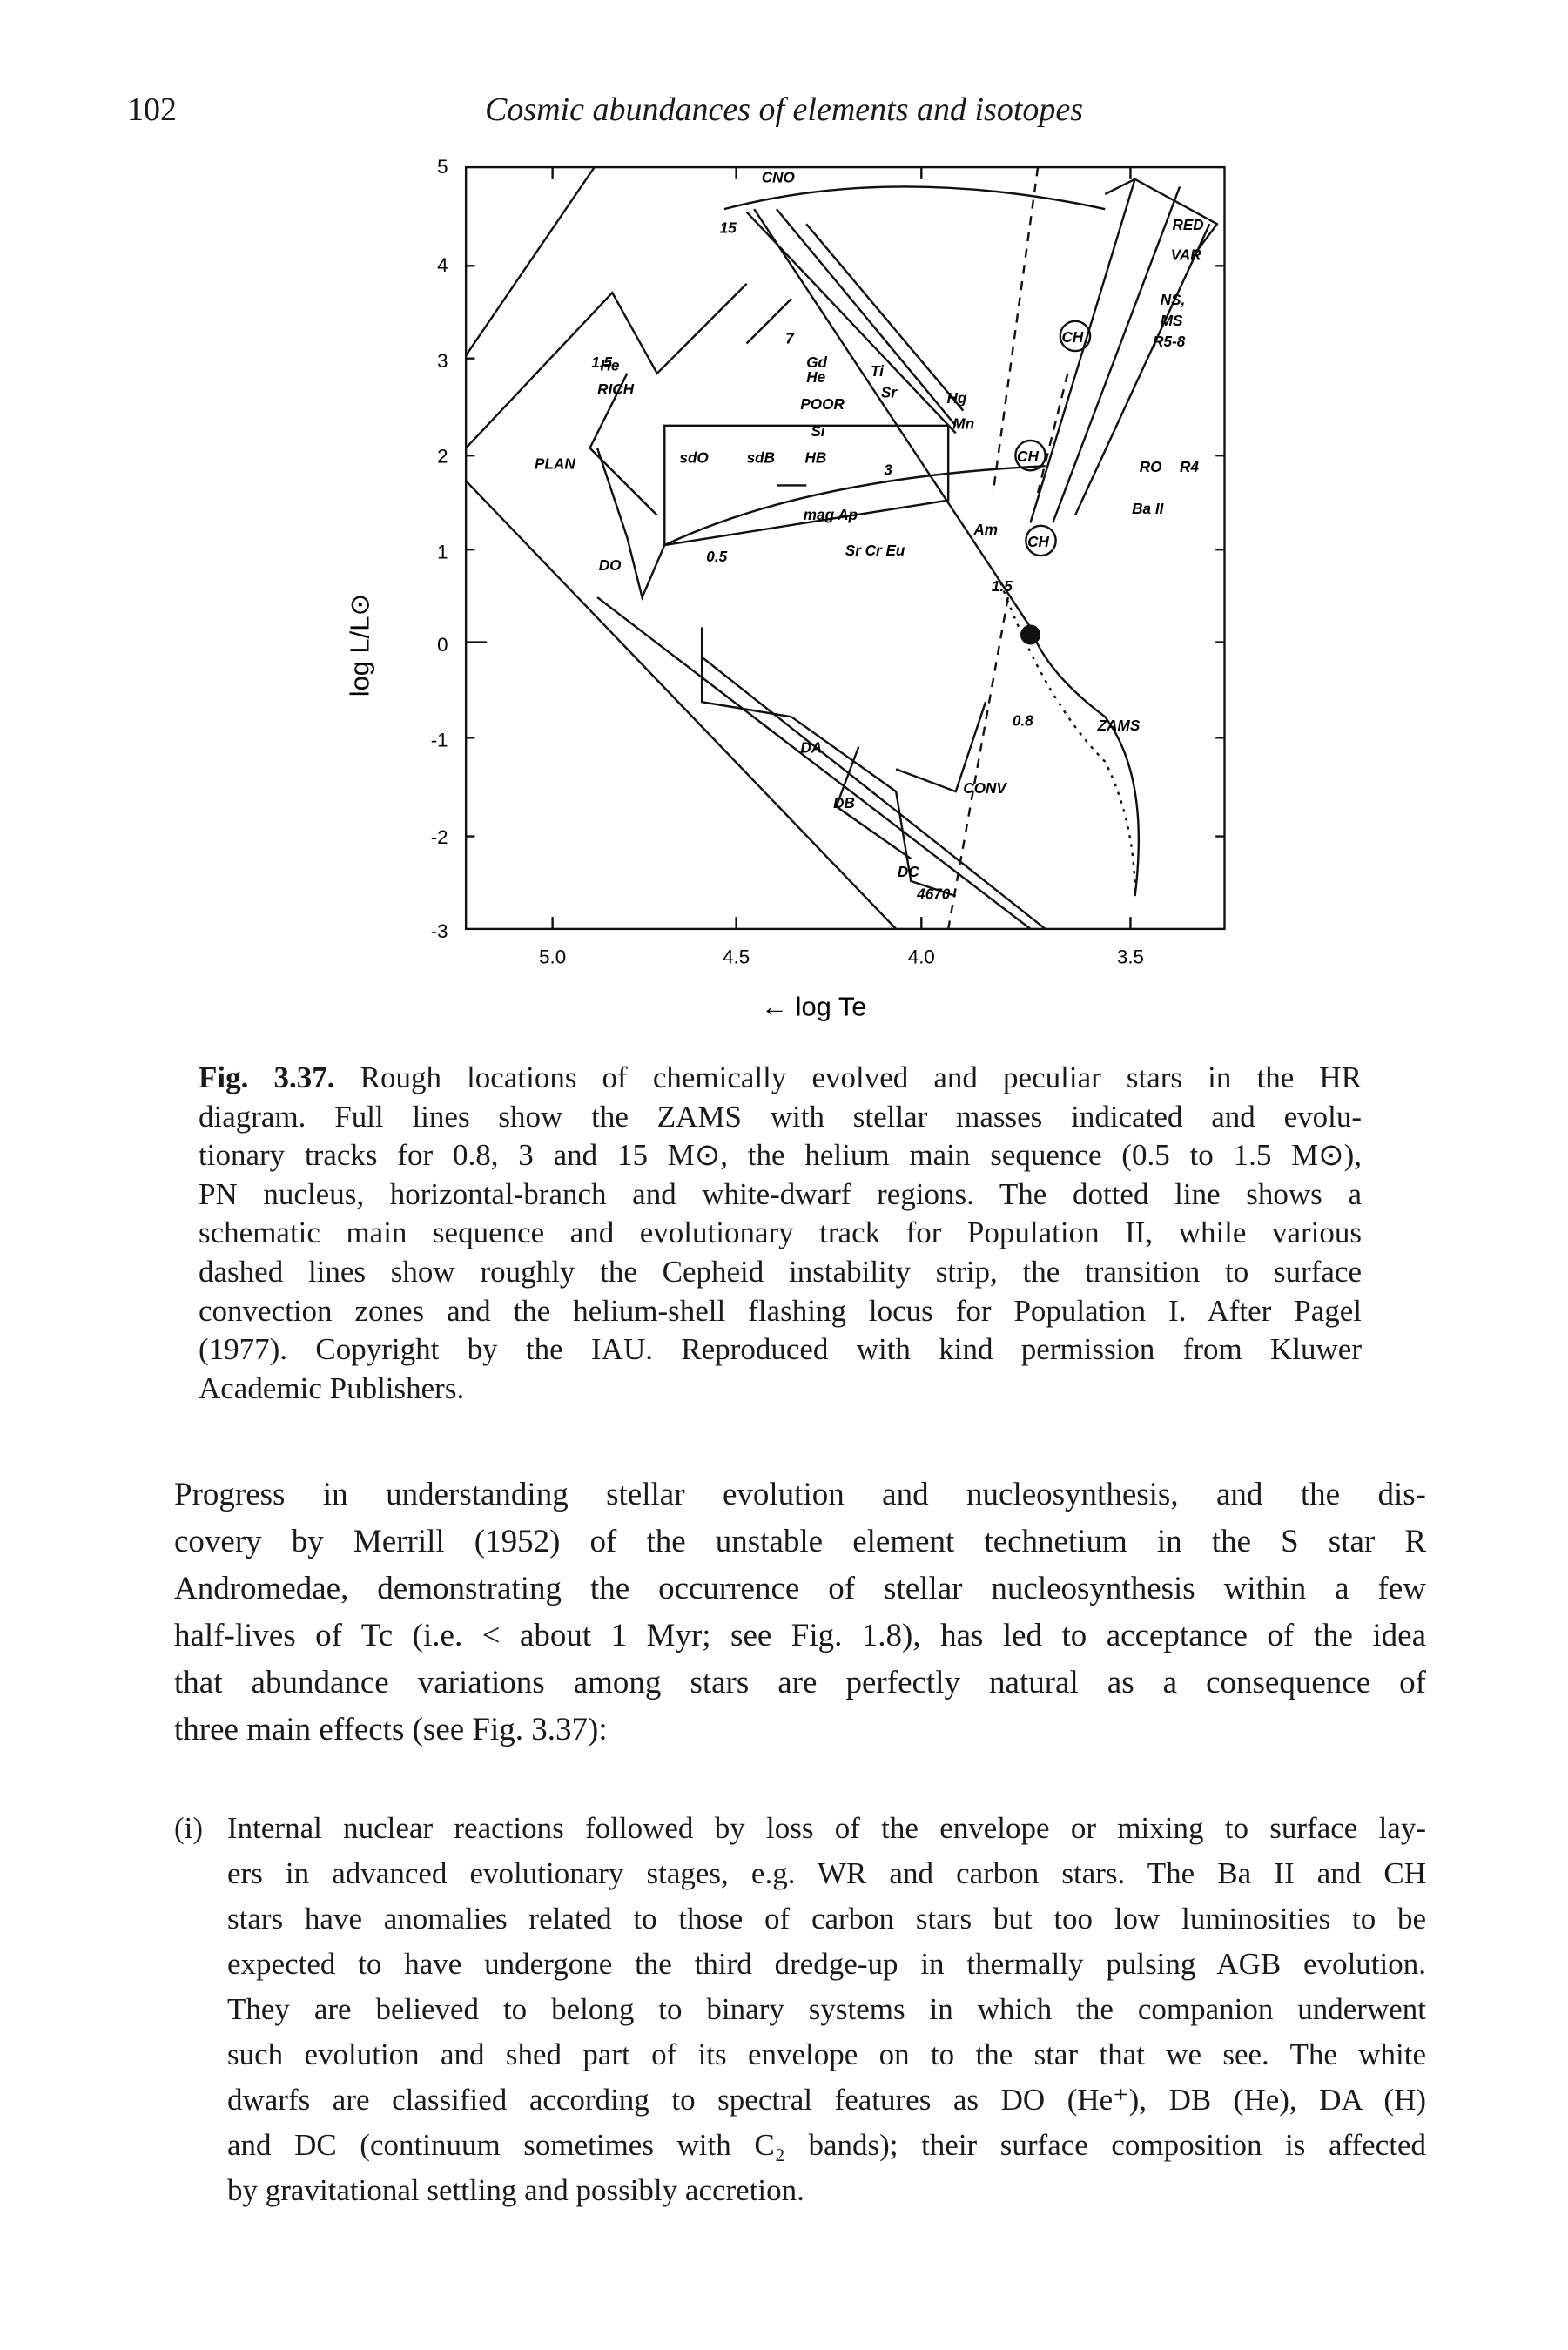 The height and width of the screenshot is (2350, 1568). Describe the element at coordinates (1187, 224) in the screenshot. I see `region-label: RED` at that location.